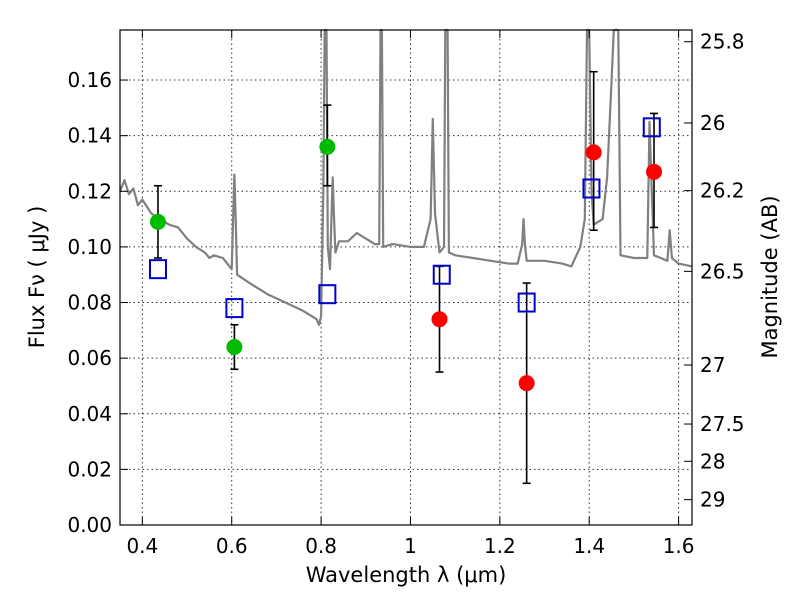  I want to click on x-tick-label: 0.8, so click(321, 546).